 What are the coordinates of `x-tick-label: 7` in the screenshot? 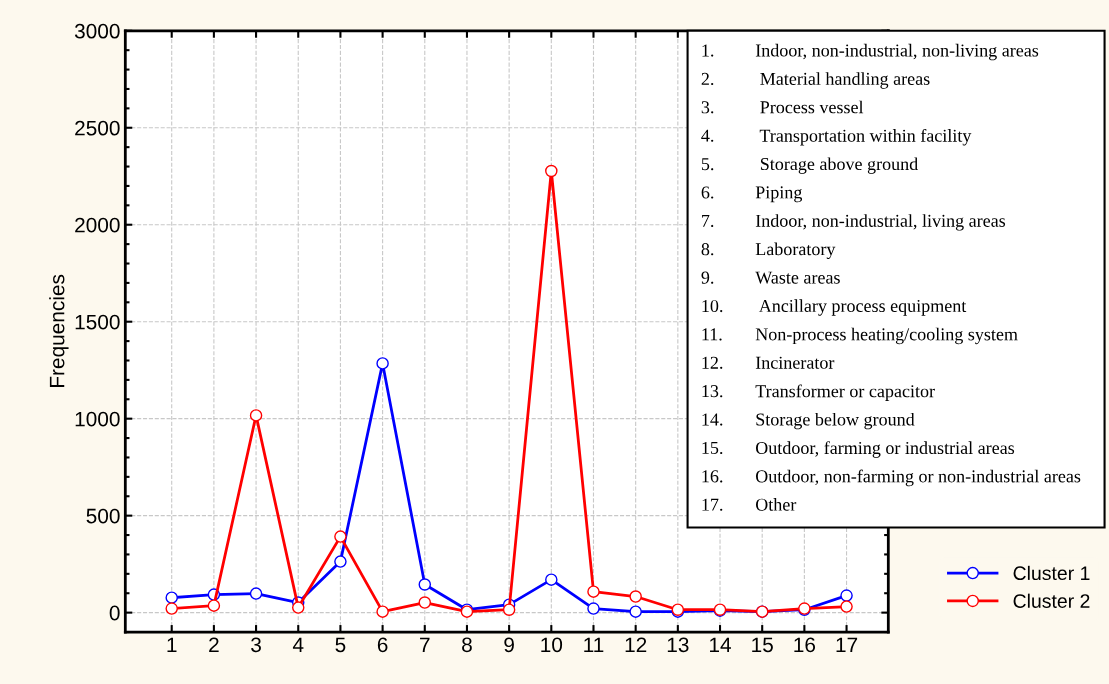 It's located at (425, 644).